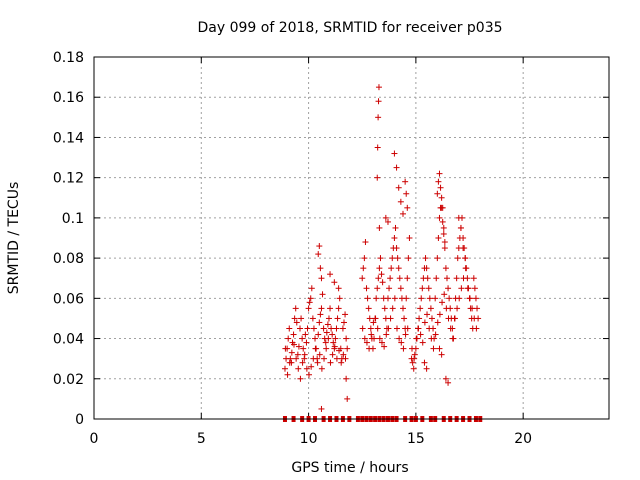 This screenshot has width=640, height=480. What do you see at coordinates (68, 138) in the screenshot?
I see `y-tick-label: 0.14` at bounding box center [68, 138].